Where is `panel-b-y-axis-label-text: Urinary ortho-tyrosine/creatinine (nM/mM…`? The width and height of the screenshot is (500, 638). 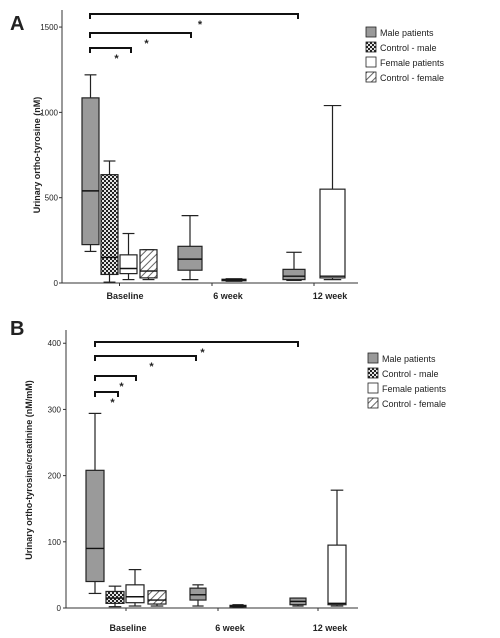
panel-b-y-axis-label-text: Urinary ortho-tyrosine/creatinine (nM/mM… is located at coordinates (29, 470).